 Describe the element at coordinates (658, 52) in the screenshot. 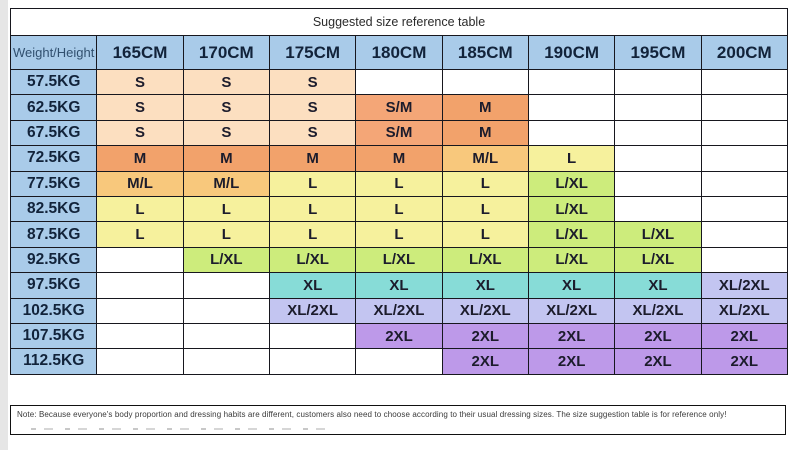

I see `height-column-header: 195CM` at that location.